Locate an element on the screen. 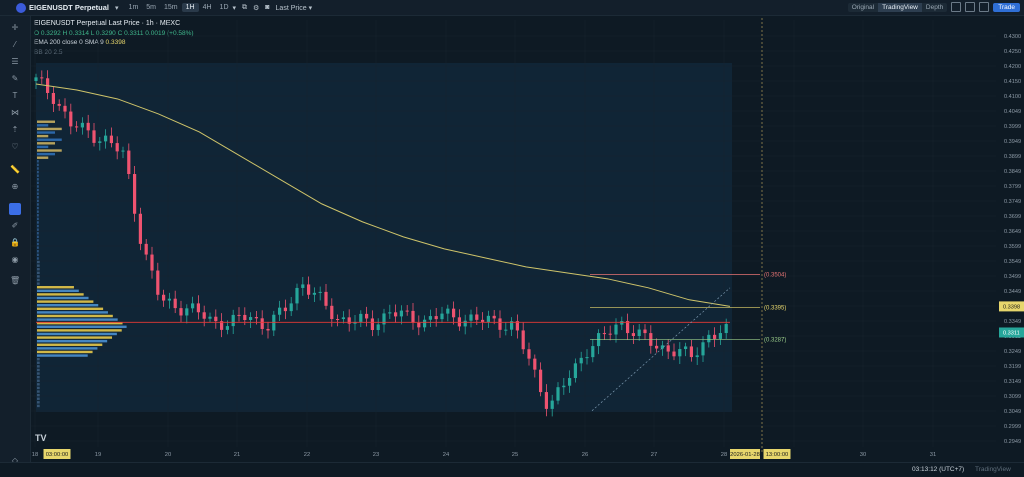  legend-bb: BB 20 2.5 is located at coordinates (48, 52).